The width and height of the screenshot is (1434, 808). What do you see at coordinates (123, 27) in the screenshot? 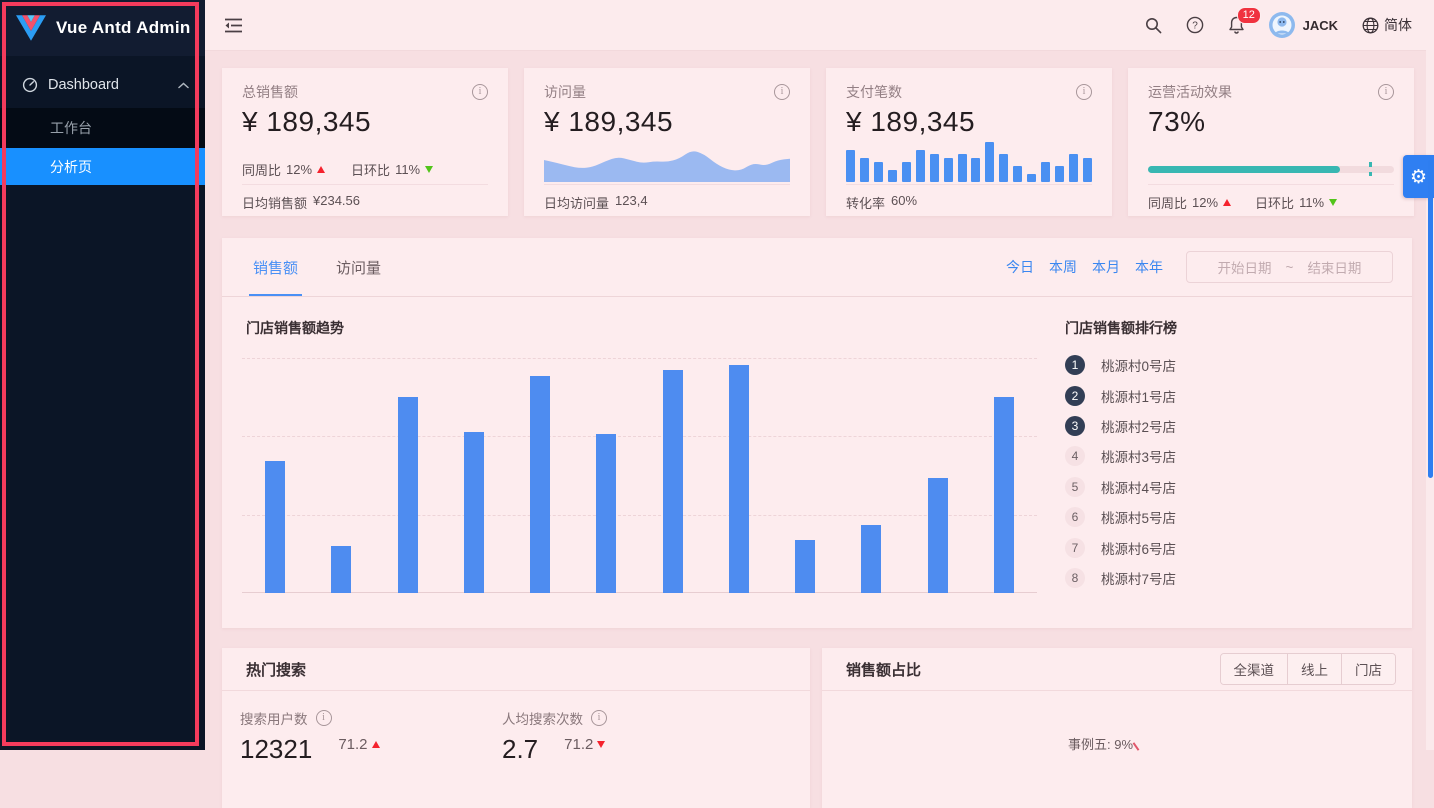
I see `app-title: Vue Antd Admin` at bounding box center [123, 27].